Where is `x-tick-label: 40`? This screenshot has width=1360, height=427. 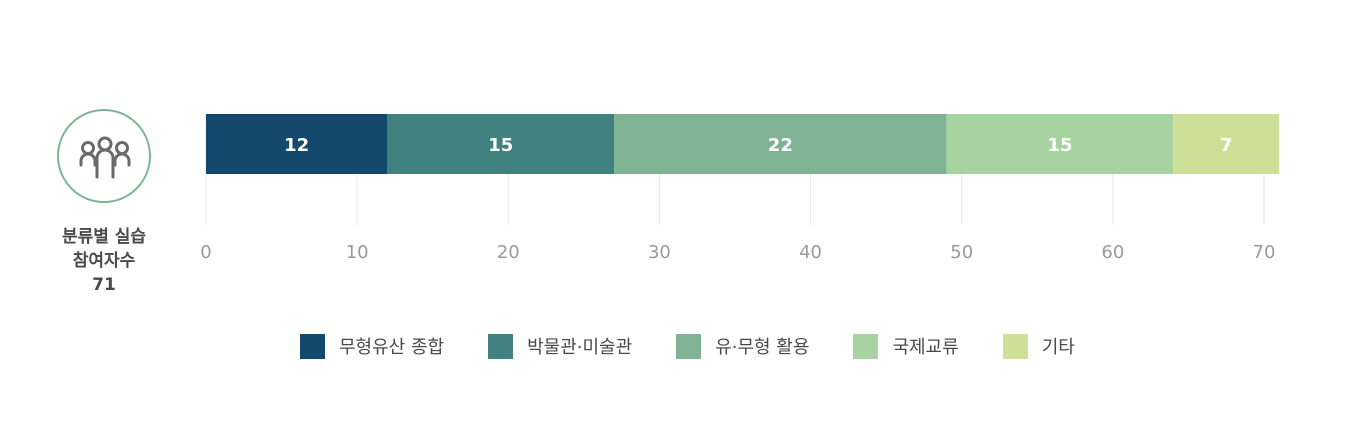
x-tick-label: 40 is located at coordinates (810, 252).